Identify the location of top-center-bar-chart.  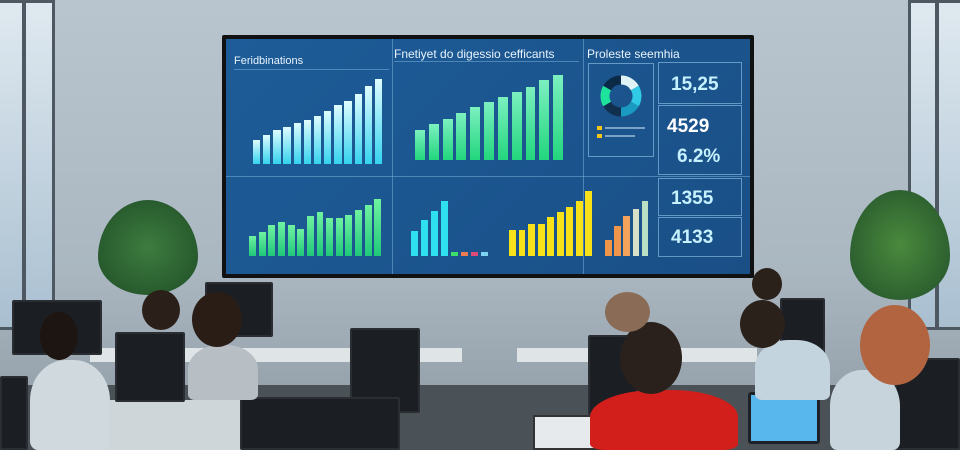
(490, 117).